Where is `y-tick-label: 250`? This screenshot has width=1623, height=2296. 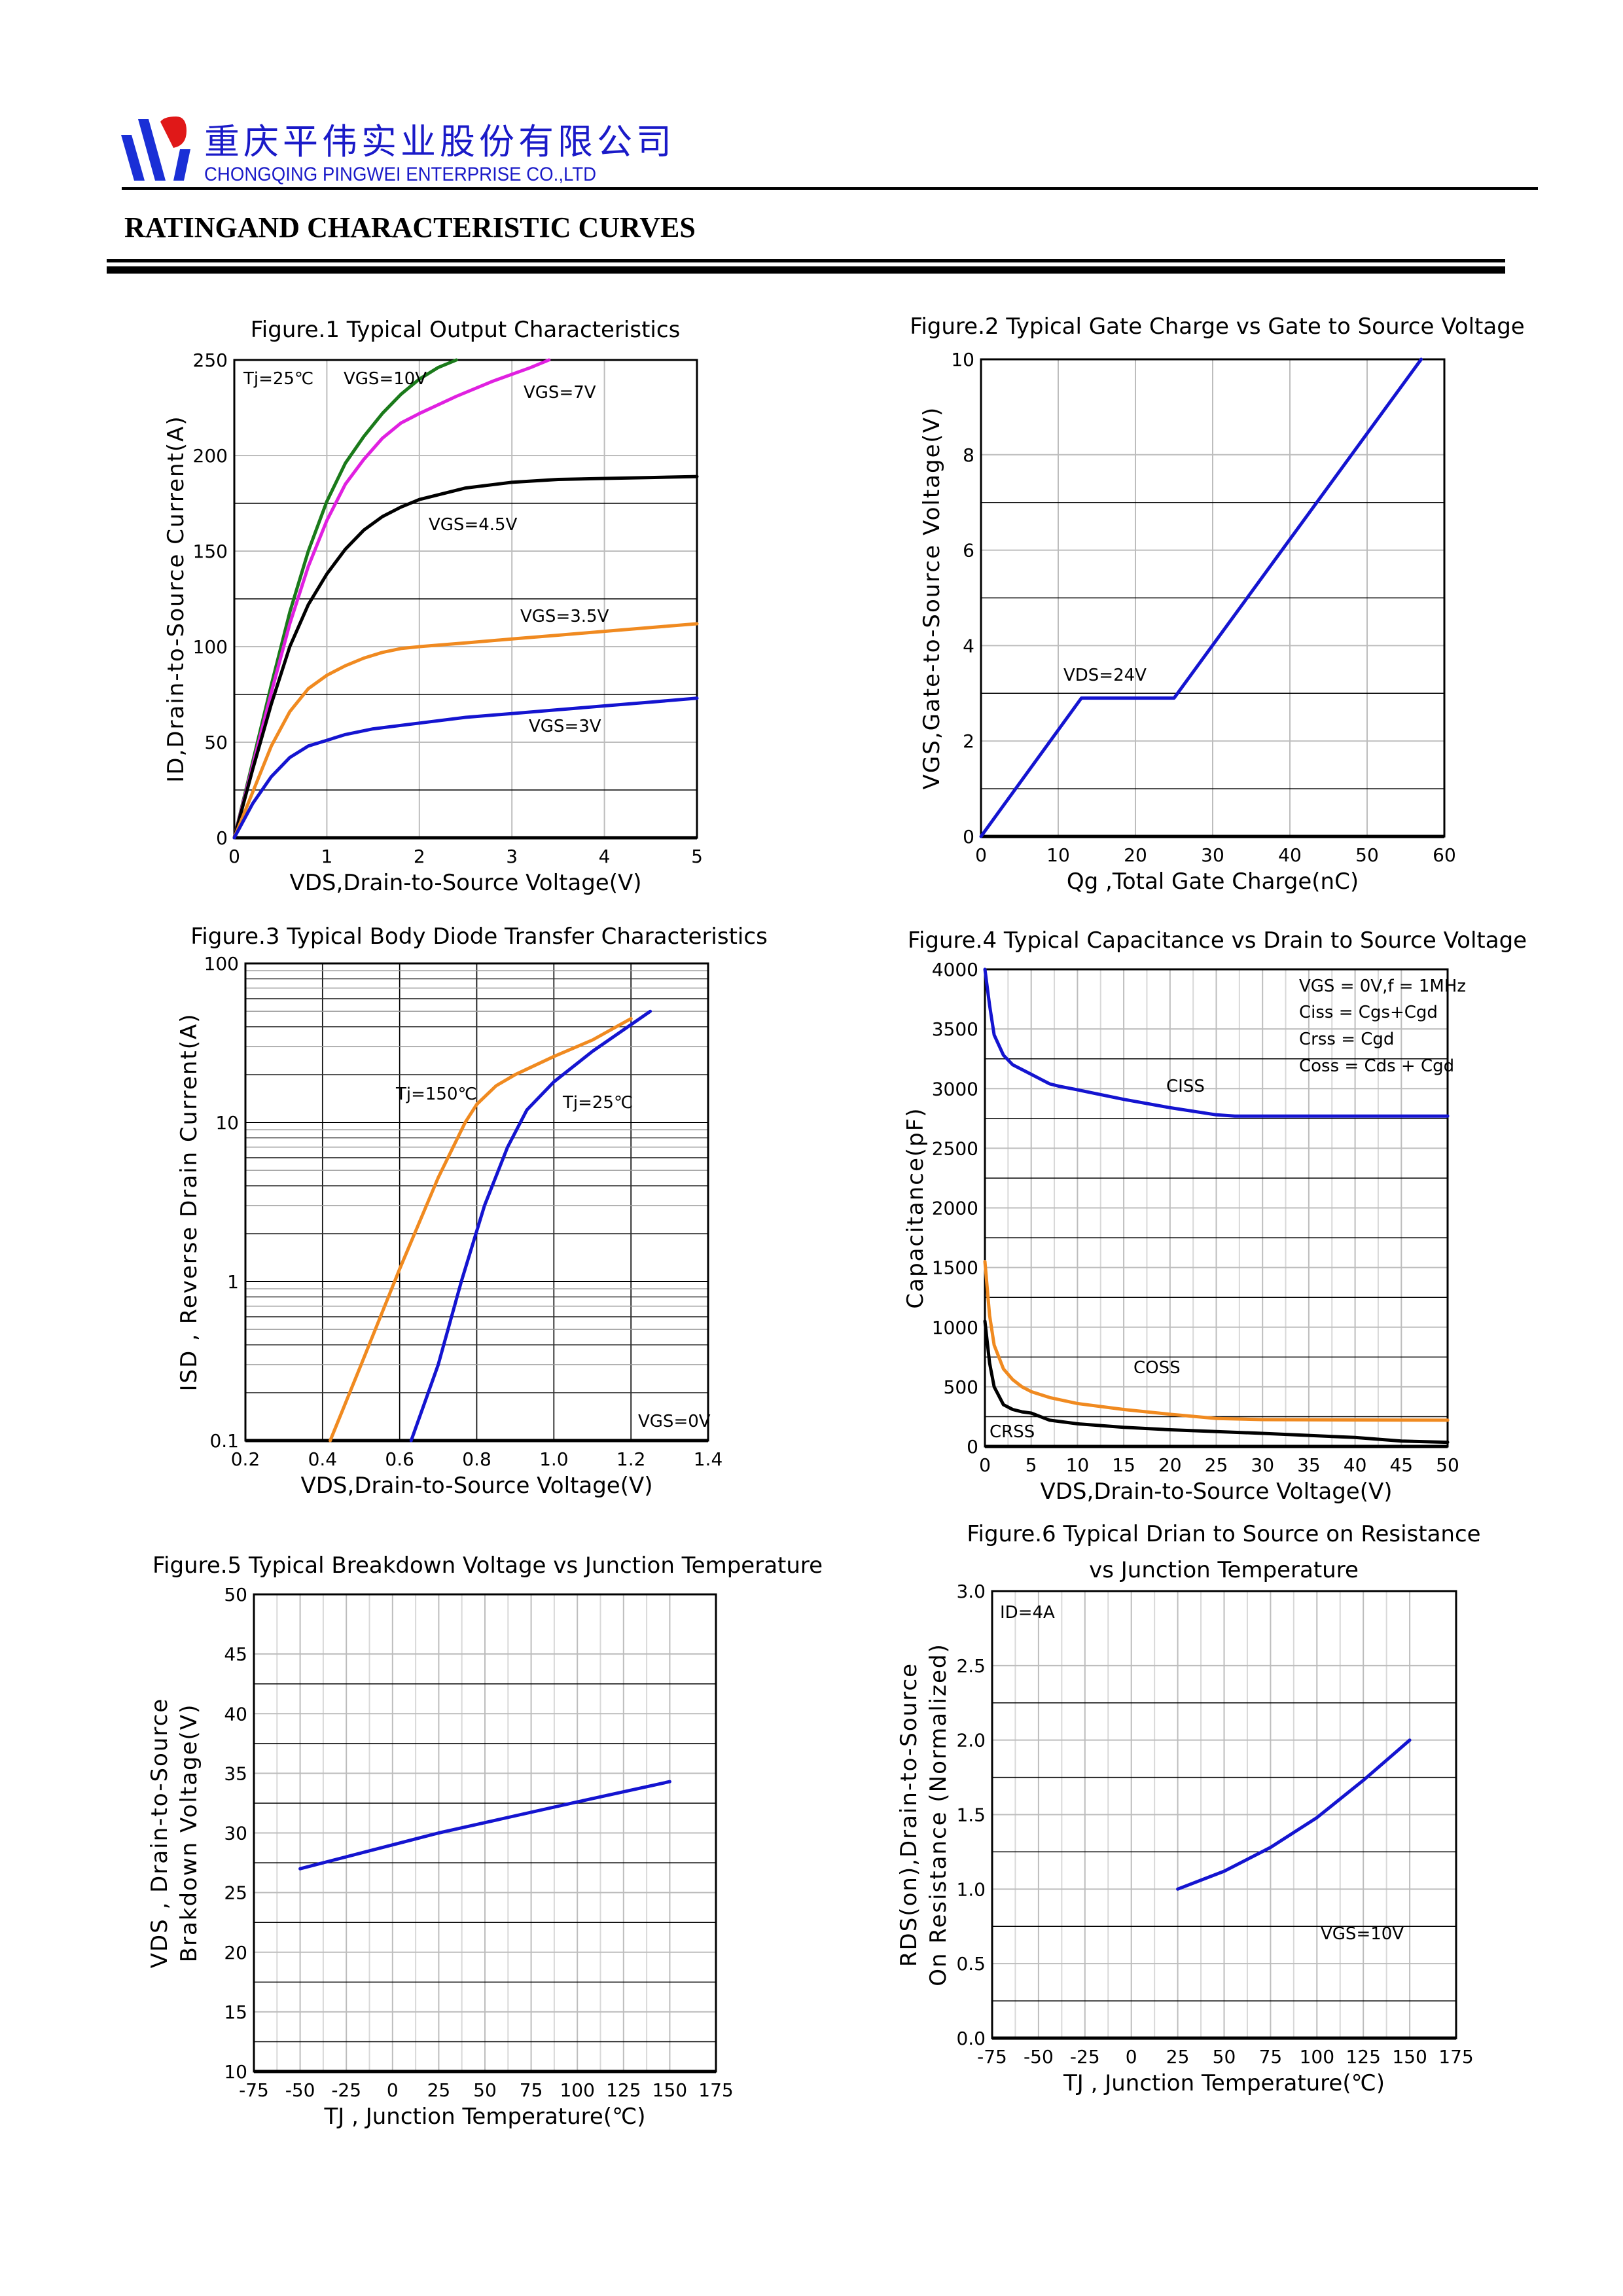 y-tick-label: 250 is located at coordinates (210, 360).